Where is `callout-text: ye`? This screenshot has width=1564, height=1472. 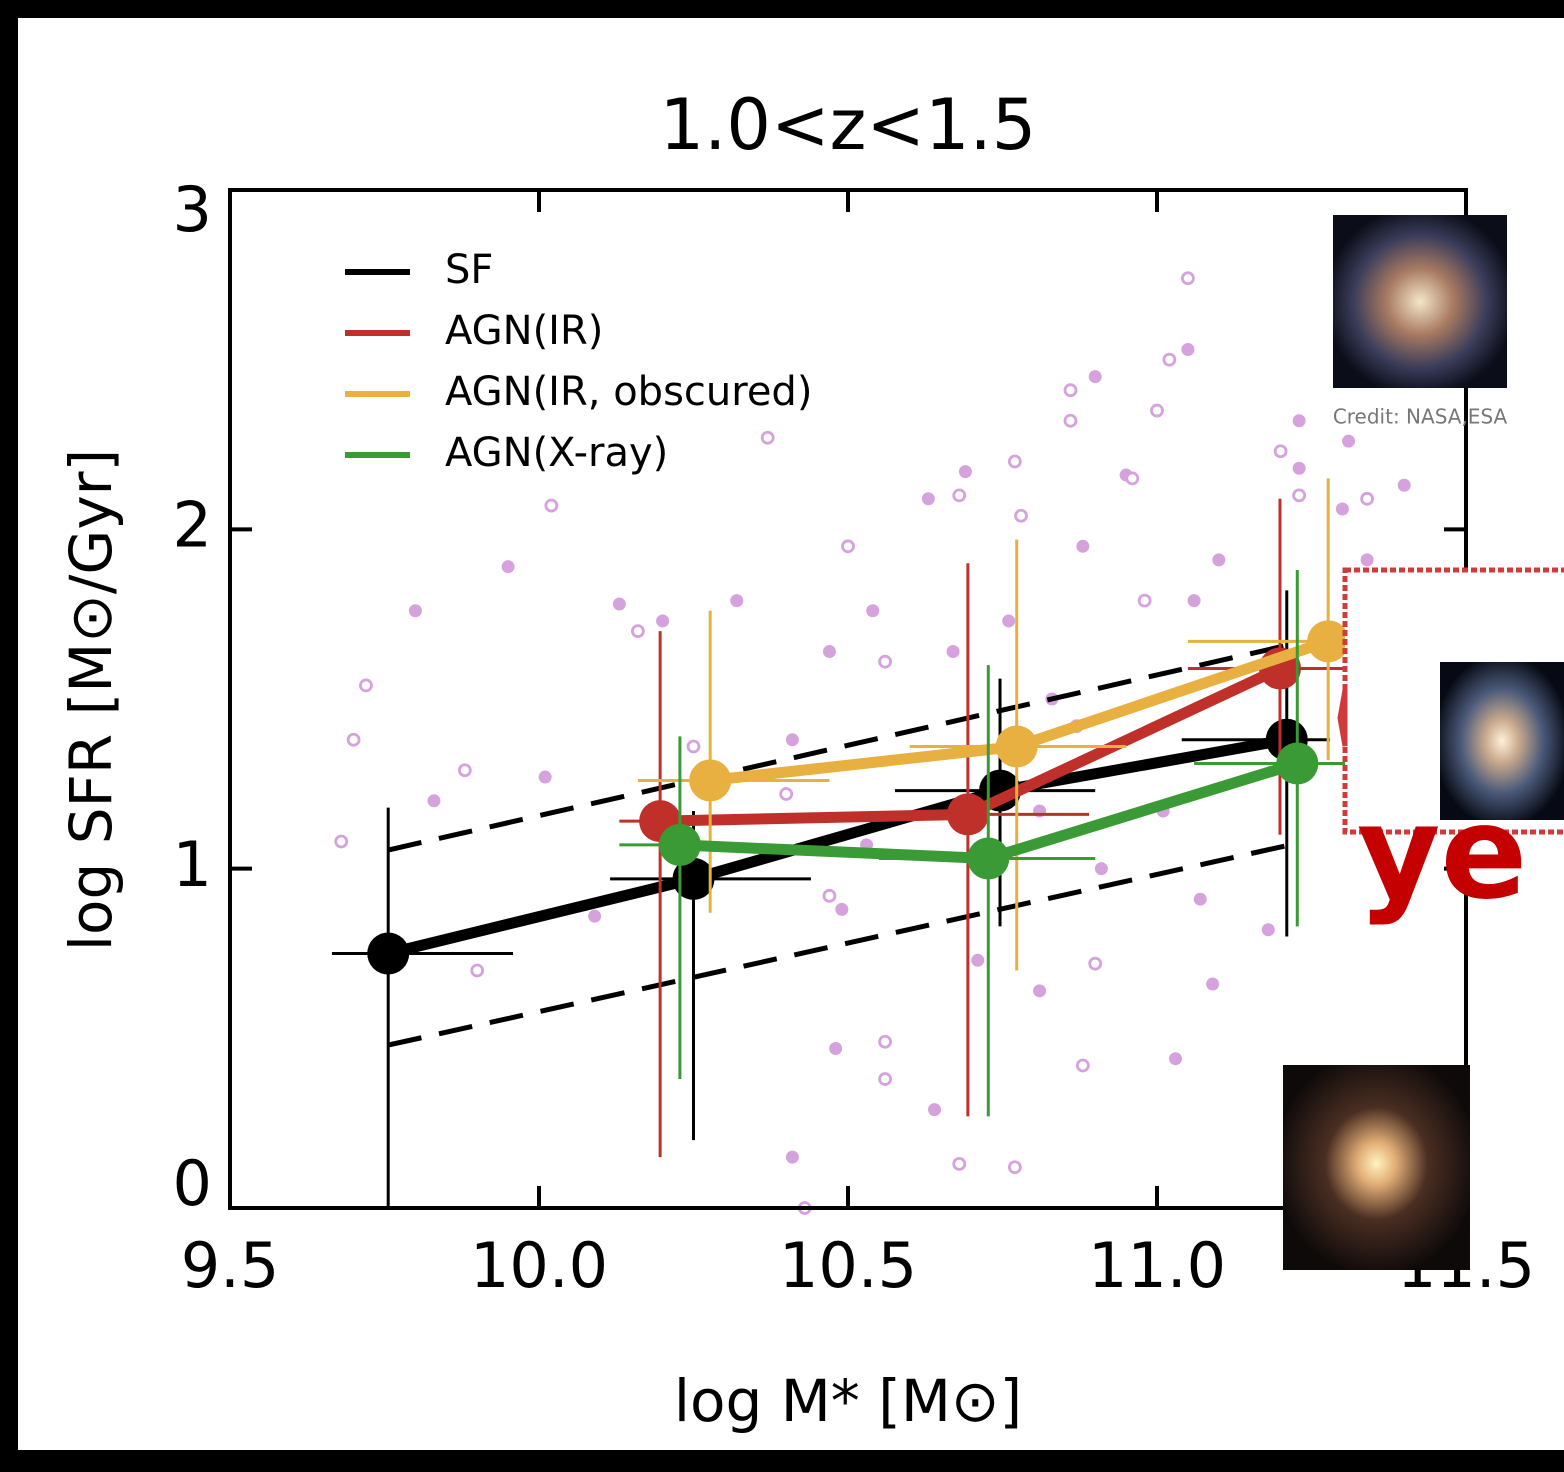
callout-text: ye is located at coordinates (1442, 853).